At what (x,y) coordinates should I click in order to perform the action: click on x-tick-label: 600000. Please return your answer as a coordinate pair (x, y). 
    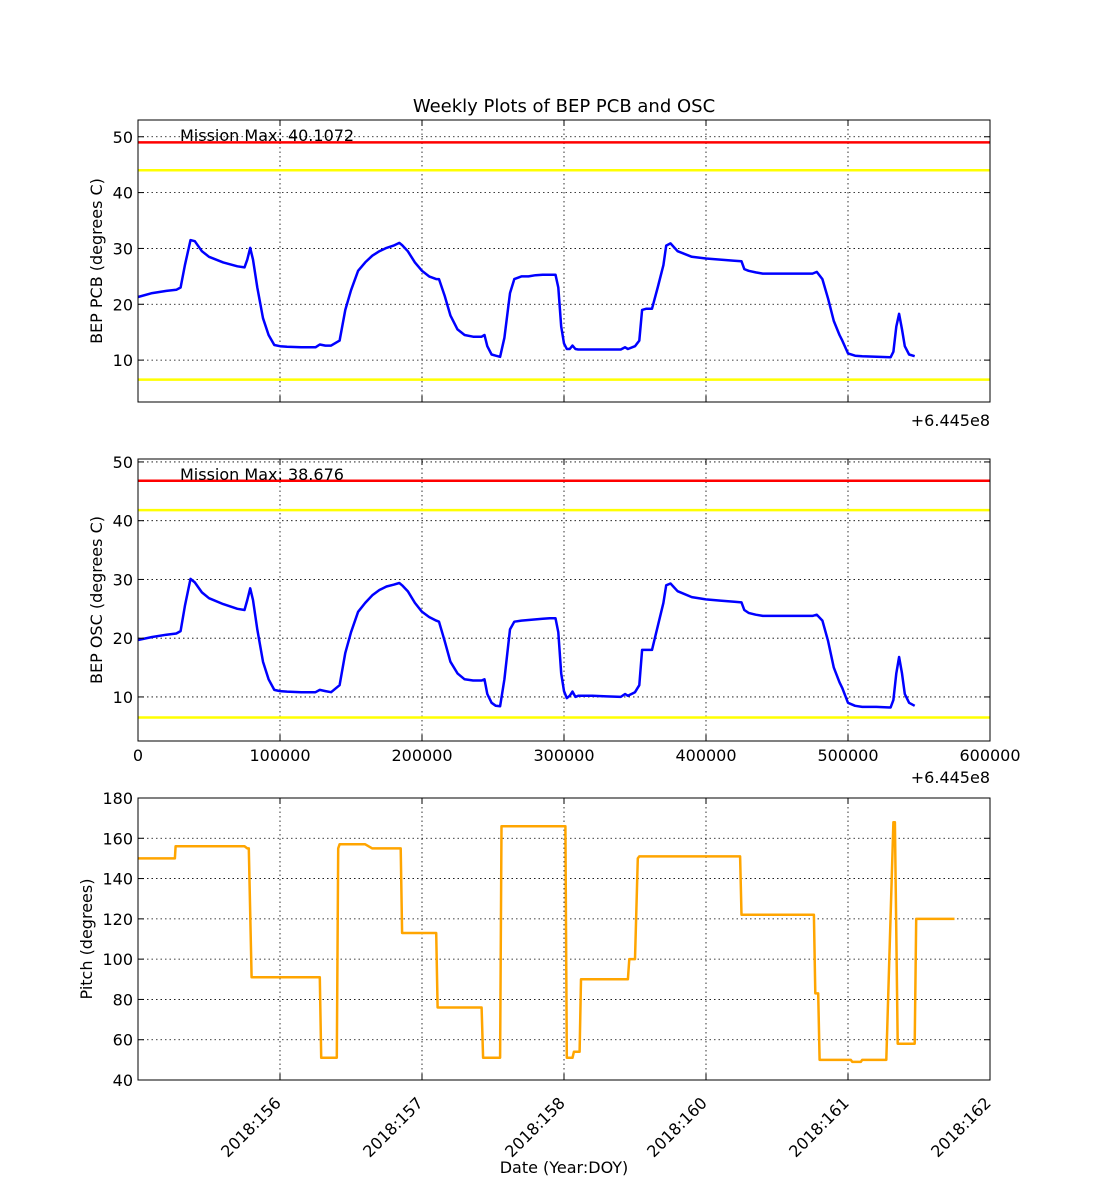
    Looking at the image, I should click on (989, 755).